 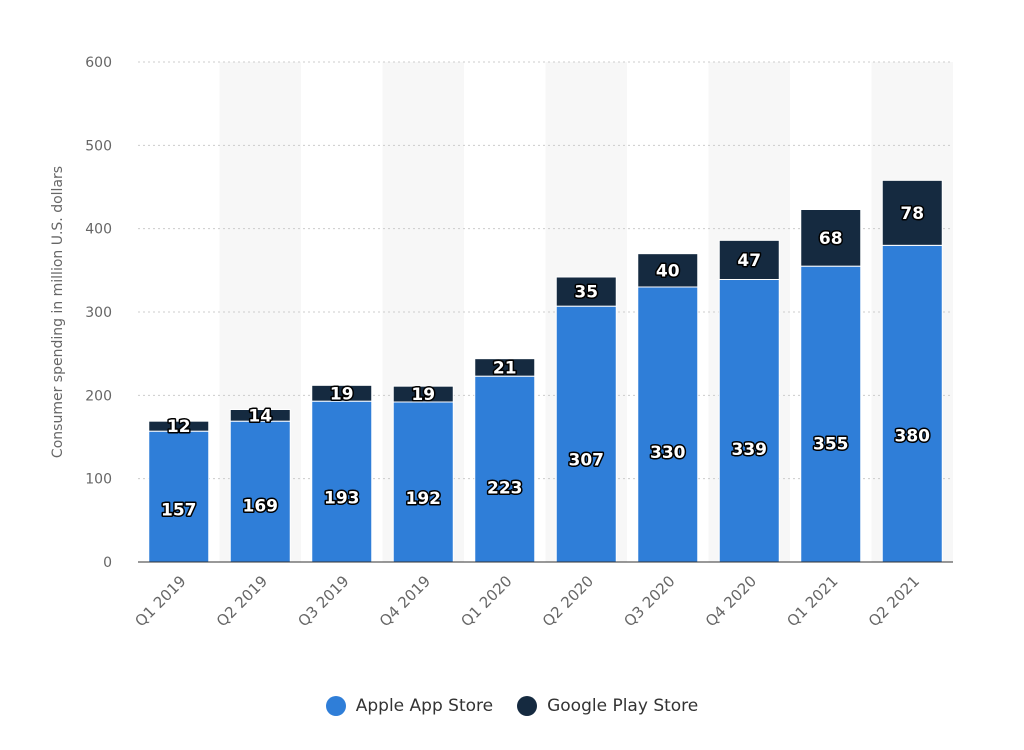 What do you see at coordinates (160, 601) in the screenshot?
I see `x-tick-label: Q1 2019` at bounding box center [160, 601].